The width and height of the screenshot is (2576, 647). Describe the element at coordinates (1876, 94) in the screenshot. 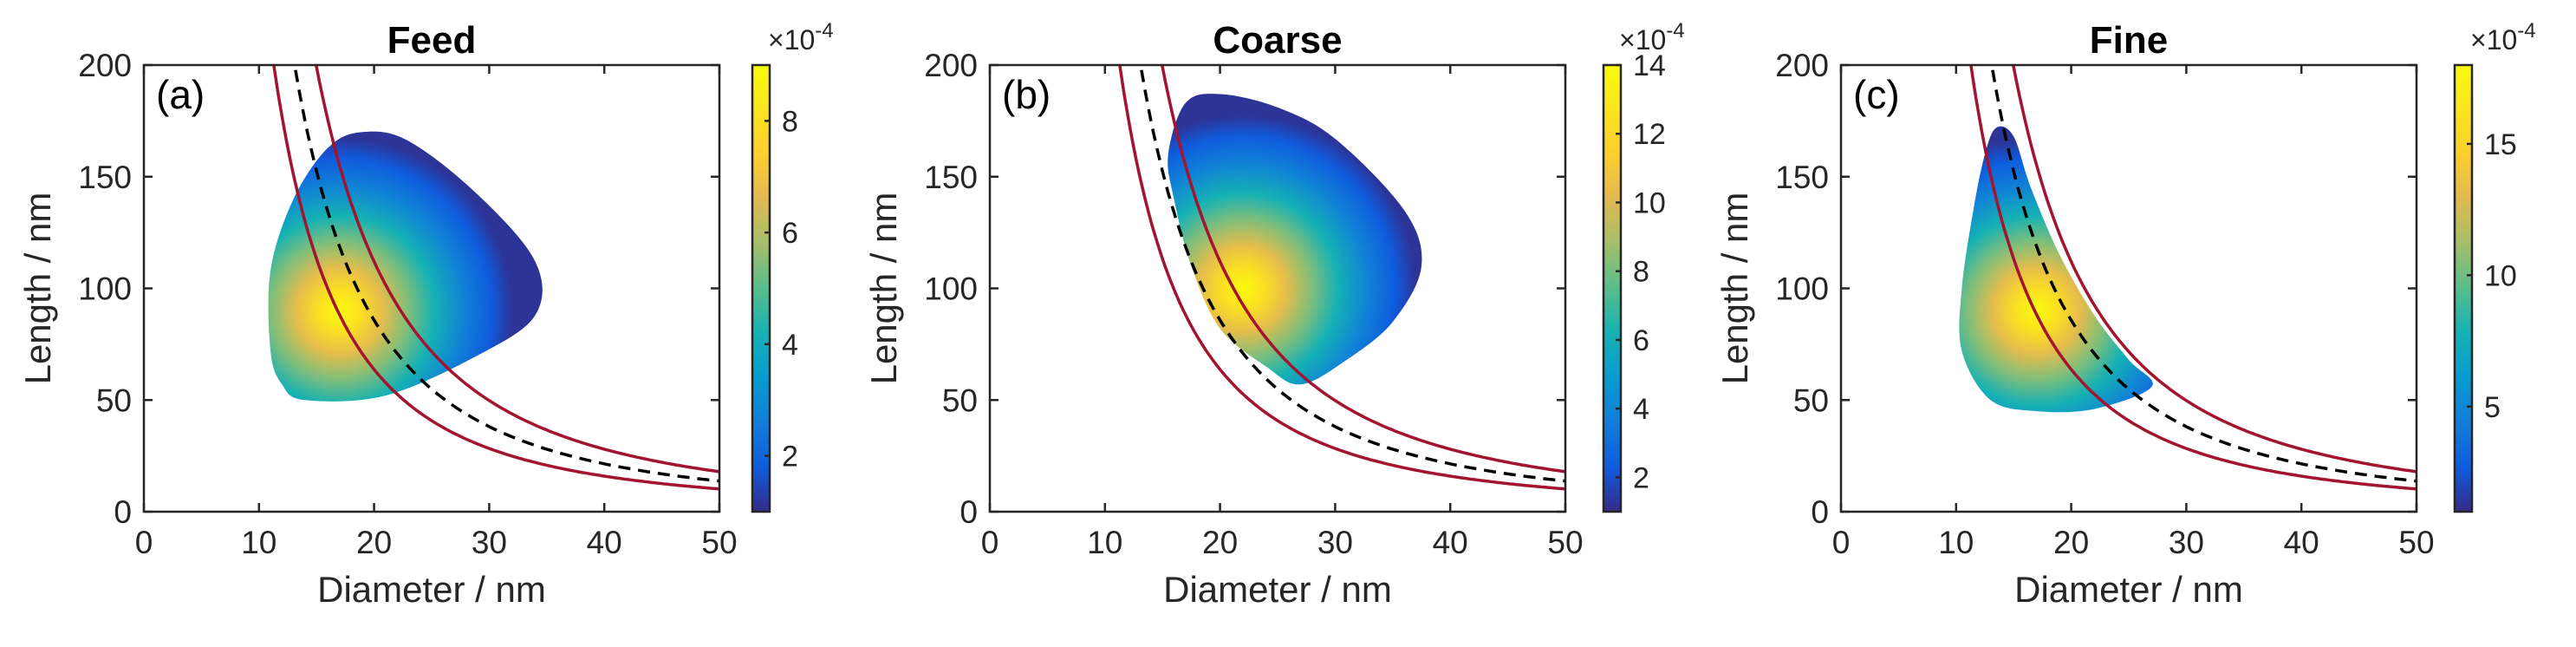

I see `panel-label: (c)` at that location.